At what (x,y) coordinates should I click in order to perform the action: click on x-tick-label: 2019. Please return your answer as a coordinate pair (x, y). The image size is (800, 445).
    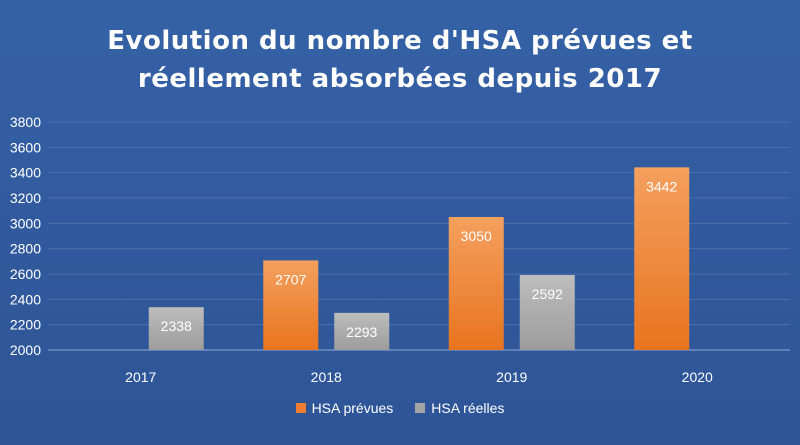
    Looking at the image, I should click on (511, 377).